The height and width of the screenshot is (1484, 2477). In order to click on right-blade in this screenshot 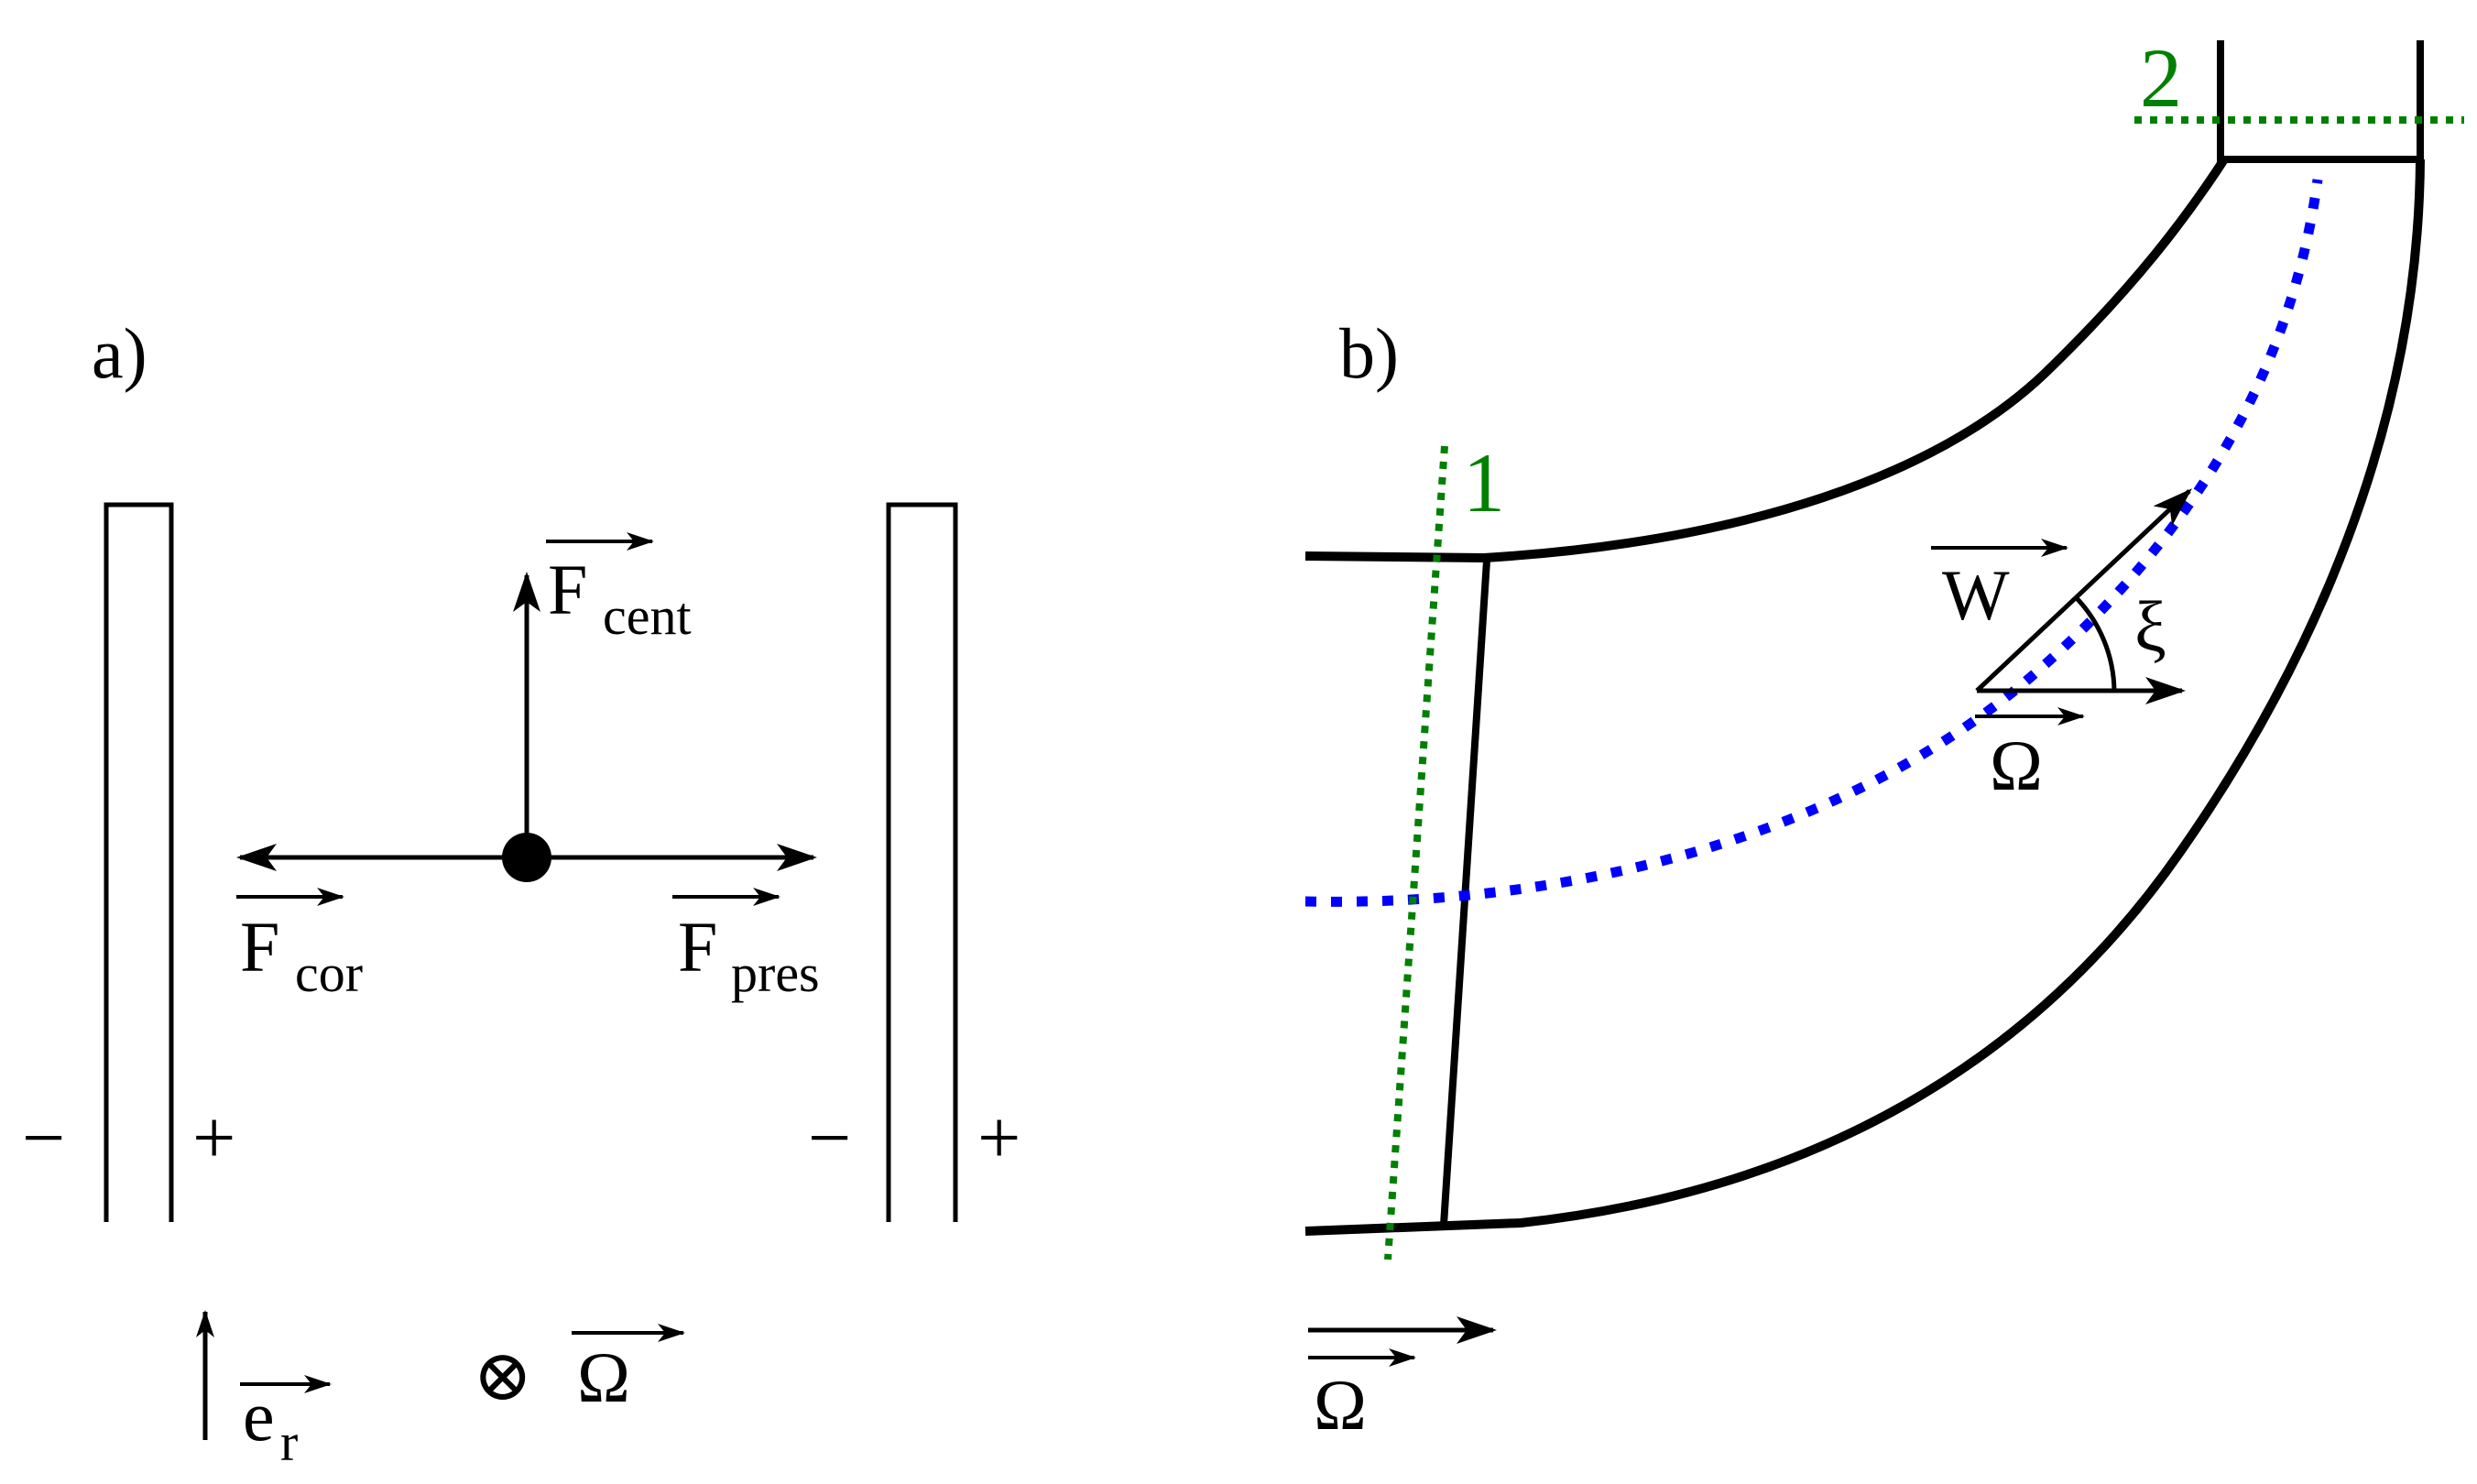, I will do `click(922, 862)`.